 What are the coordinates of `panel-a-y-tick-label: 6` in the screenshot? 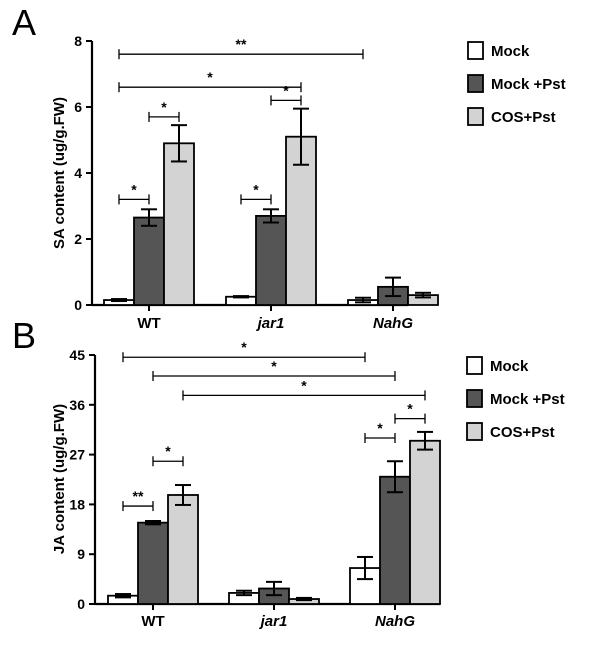 It's located at (78, 107).